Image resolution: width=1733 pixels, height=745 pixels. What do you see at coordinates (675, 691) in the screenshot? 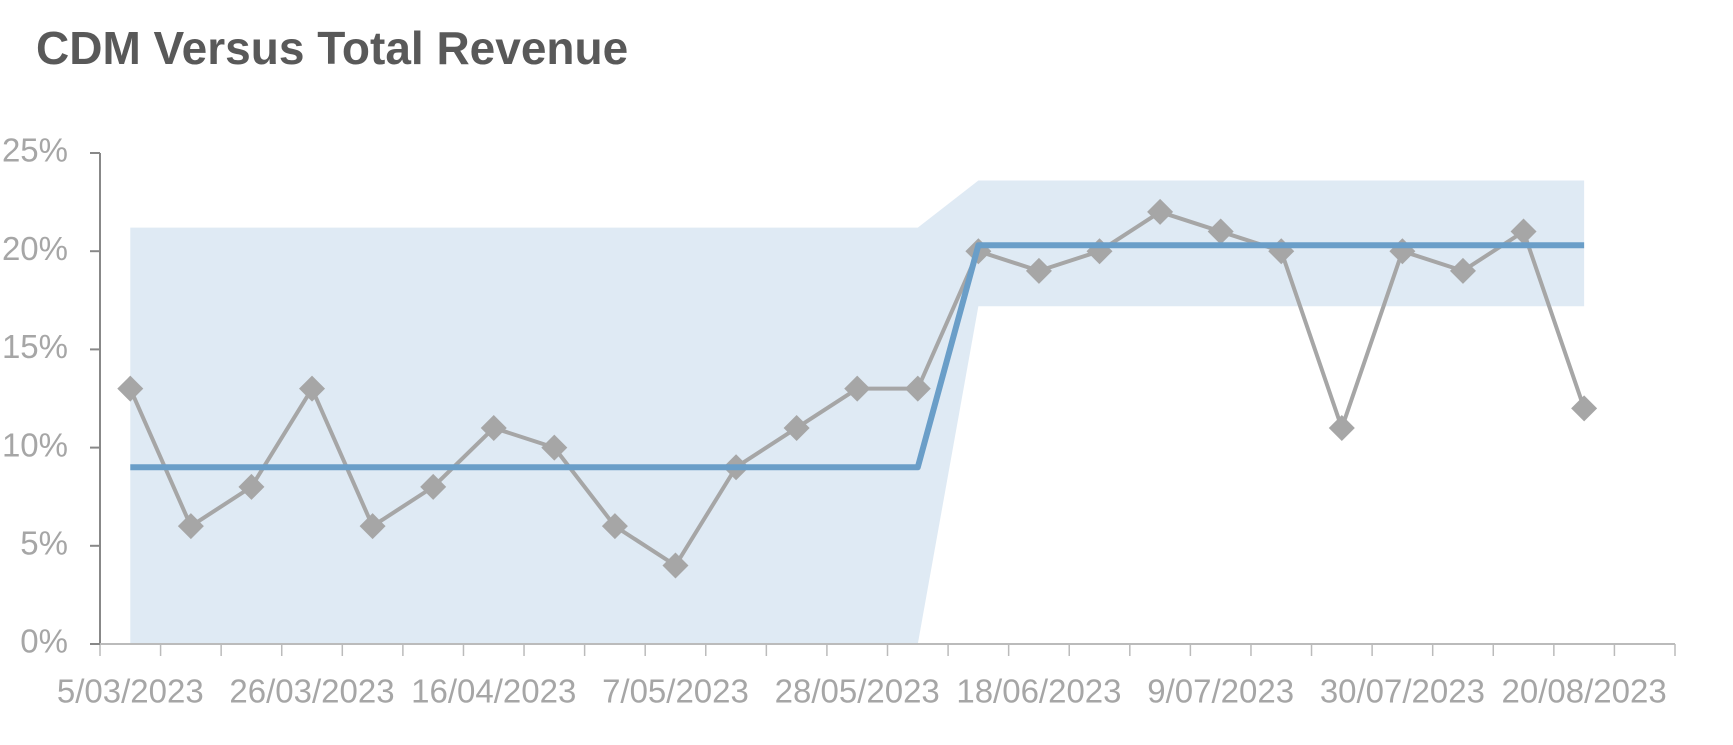
I see `x-tick-label: 7/05/2023` at bounding box center [675, 691].